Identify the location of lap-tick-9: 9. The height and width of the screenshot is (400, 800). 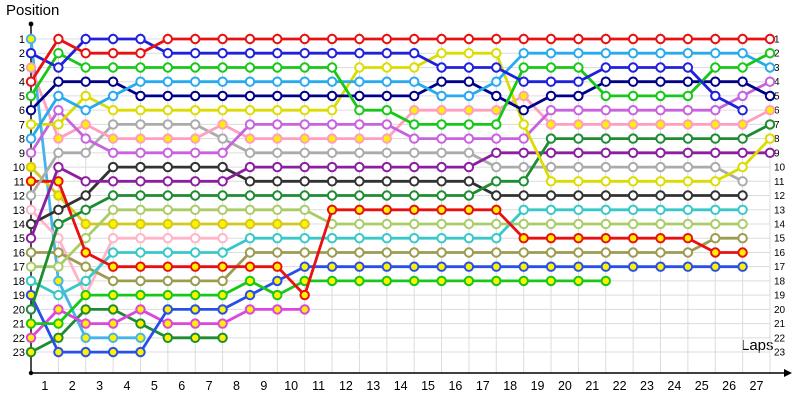
(263, 386).